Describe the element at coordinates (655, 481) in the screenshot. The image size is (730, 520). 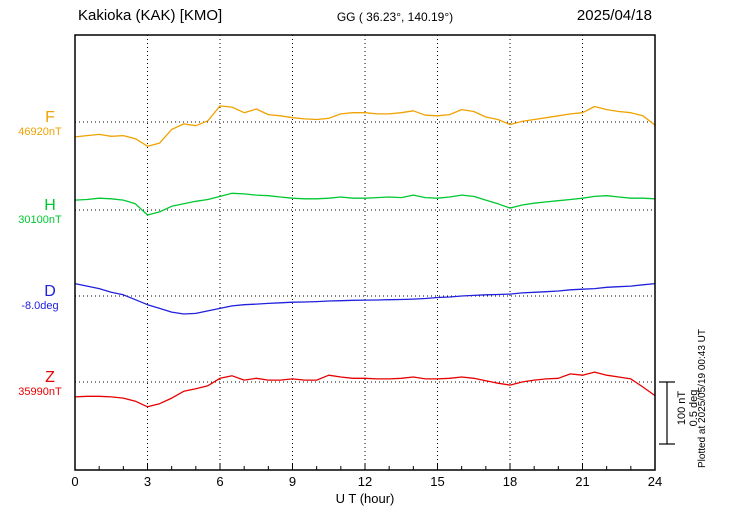
I see `x-tick-label-24: 24` at that location.